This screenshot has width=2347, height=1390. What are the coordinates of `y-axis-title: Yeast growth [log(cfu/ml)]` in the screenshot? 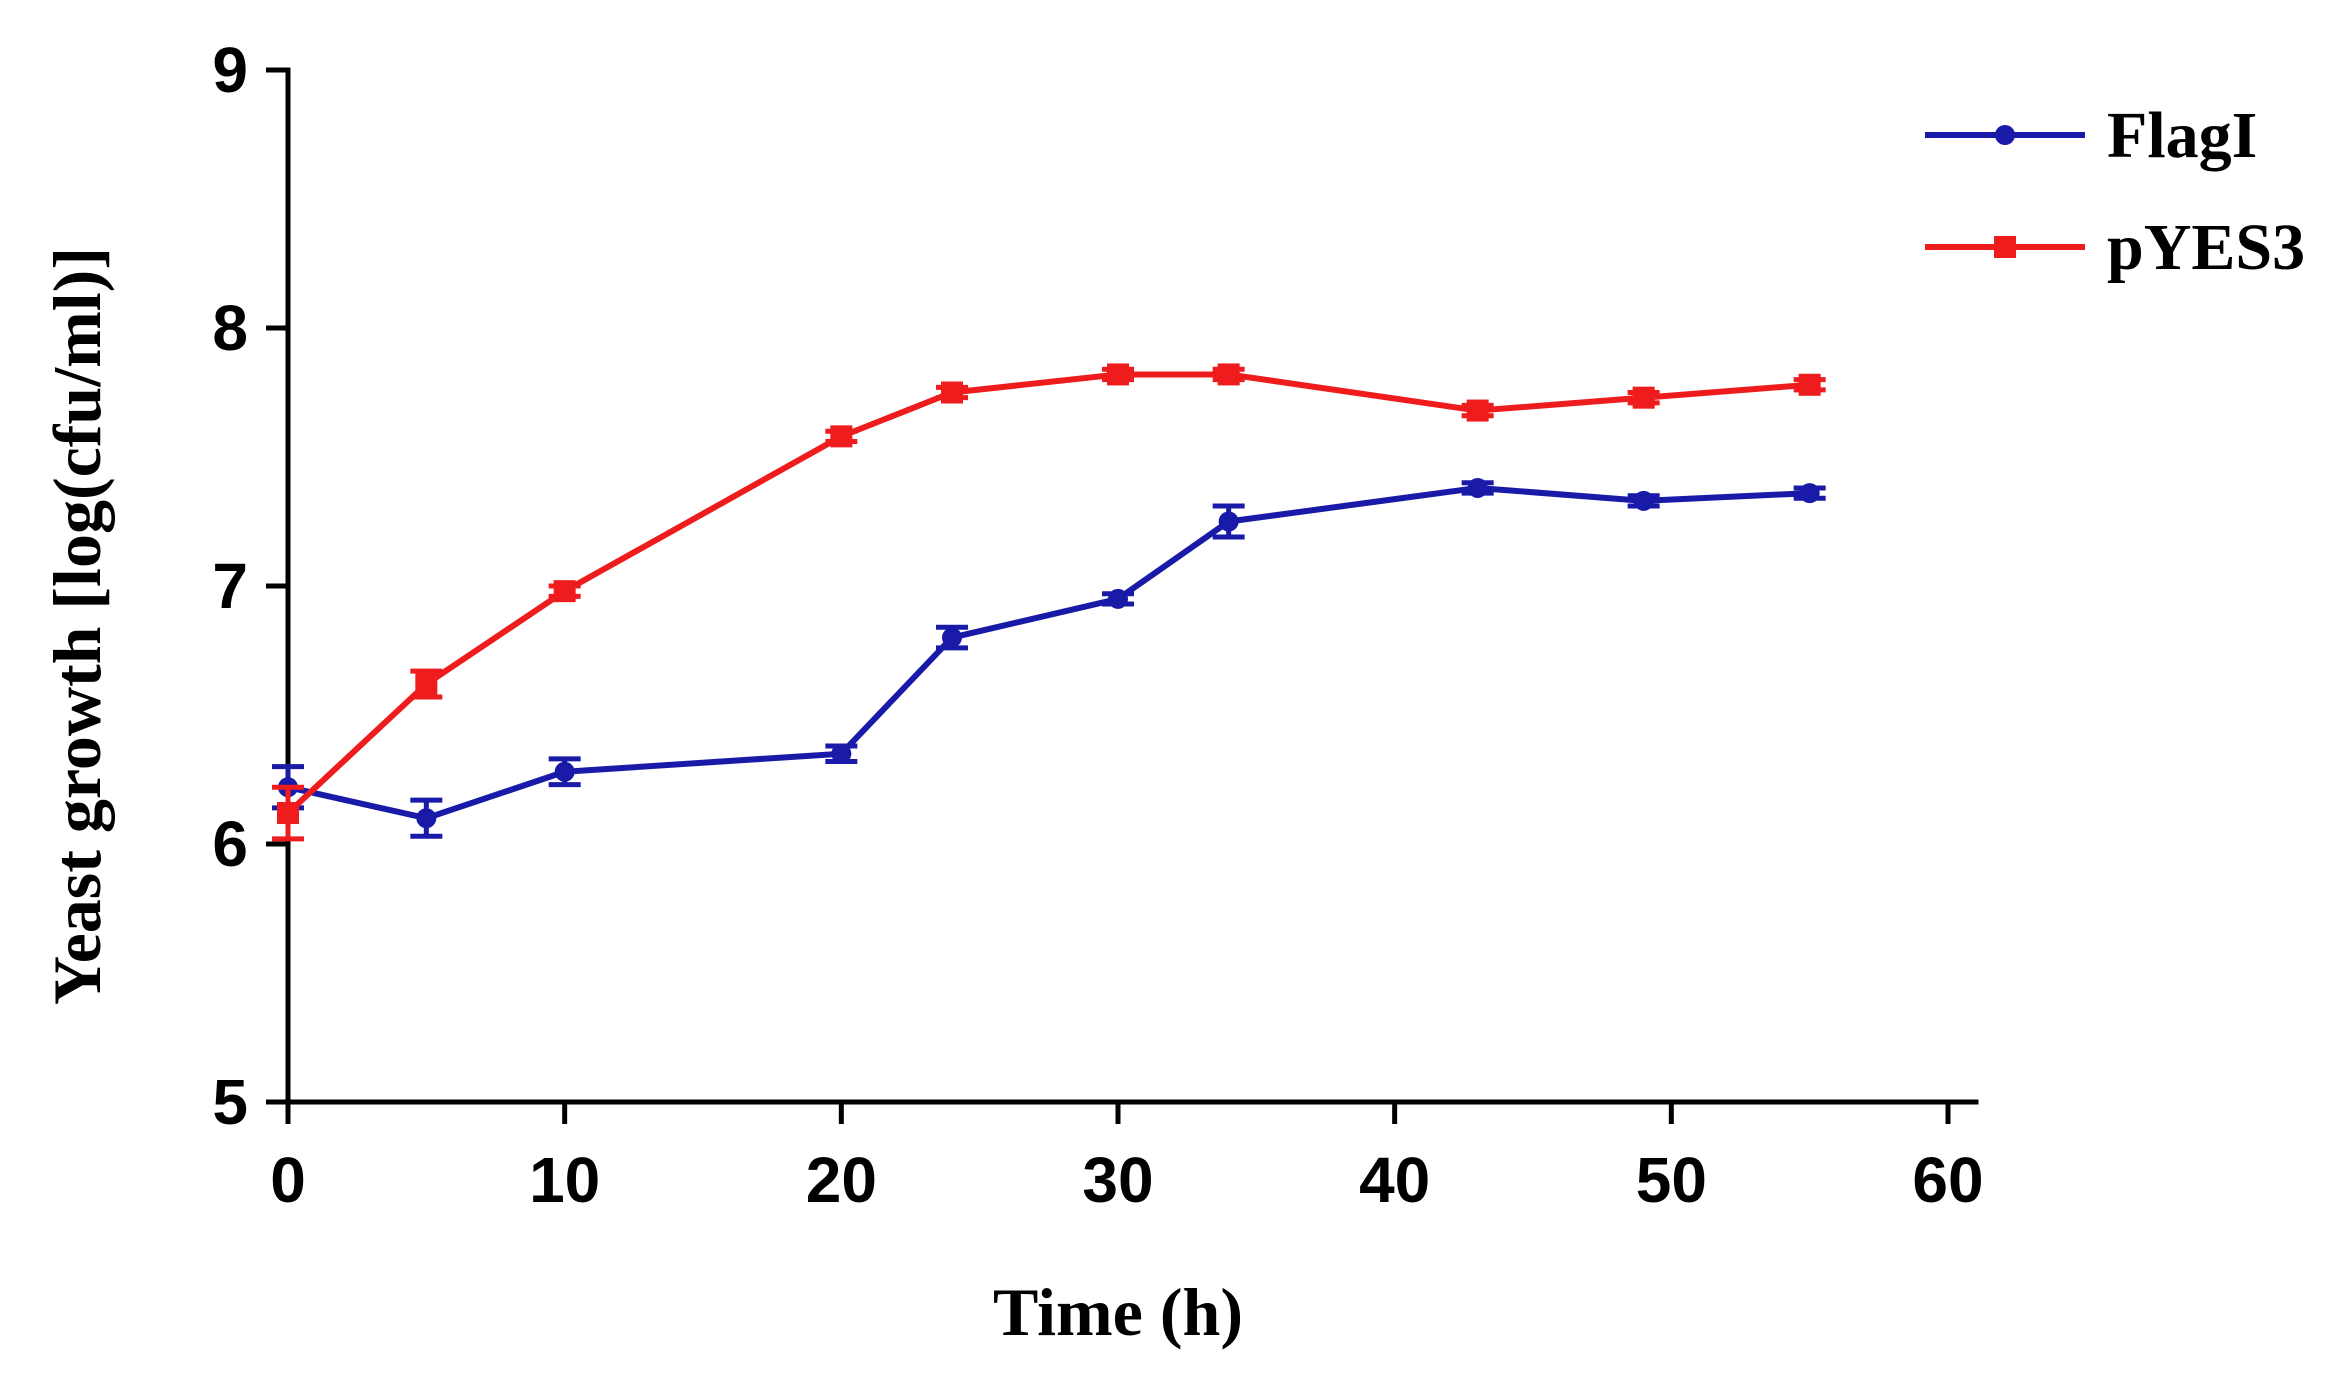 It's located at (77, 626).